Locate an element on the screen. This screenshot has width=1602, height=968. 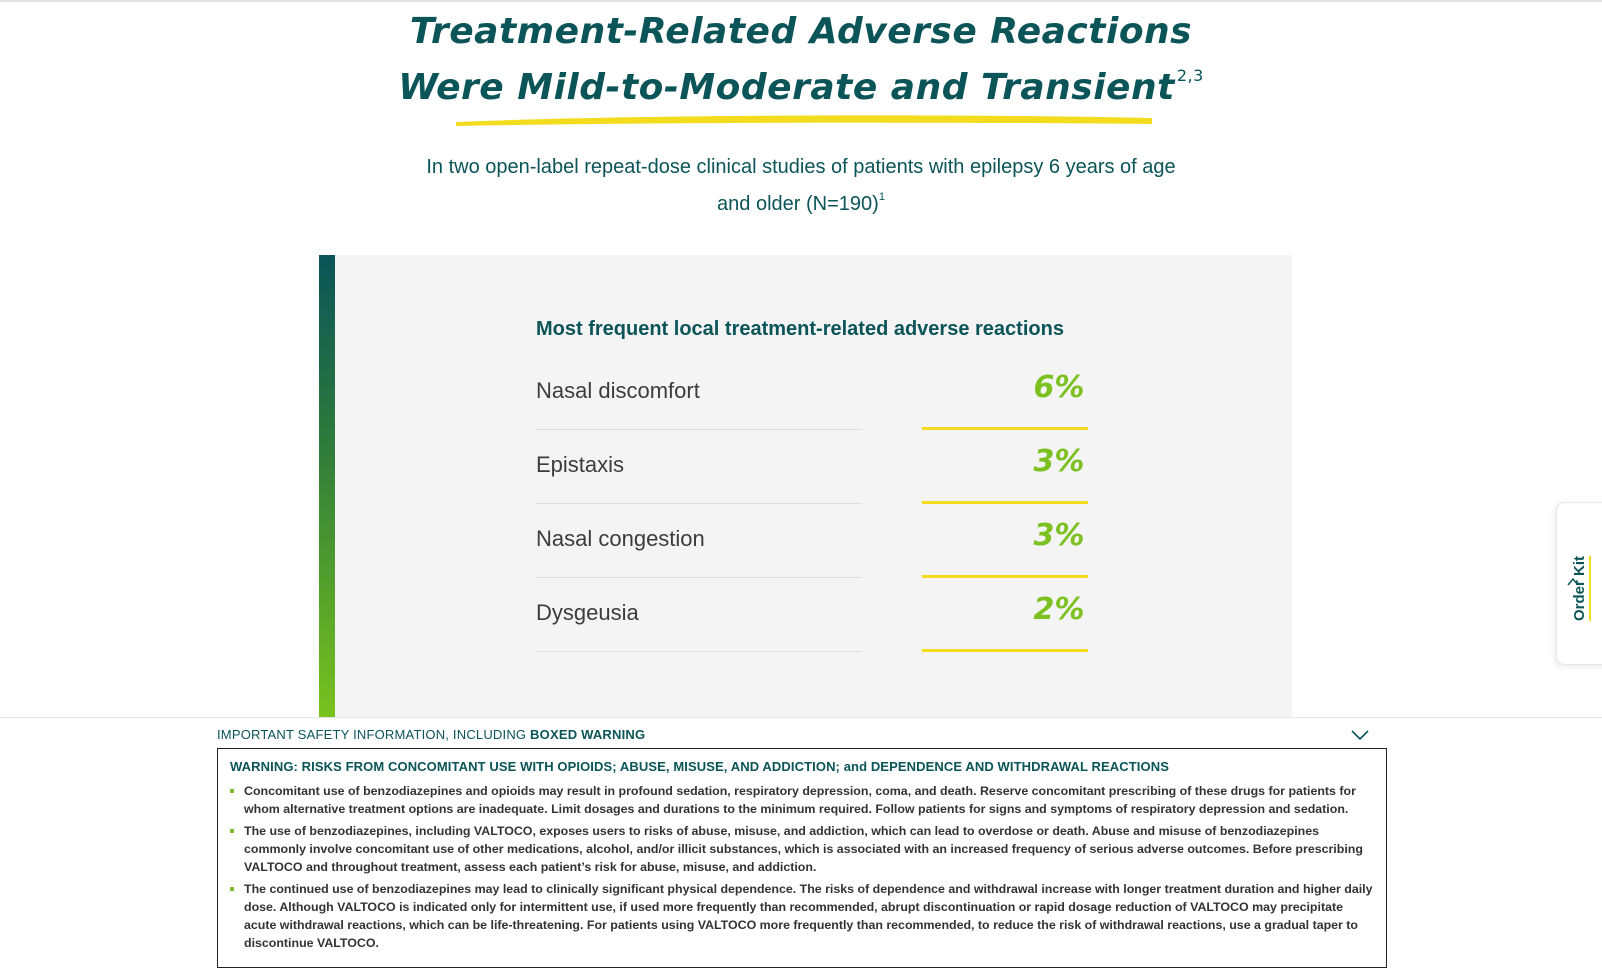
reaction-percent: 6% is located at coordinates (1059, 387).